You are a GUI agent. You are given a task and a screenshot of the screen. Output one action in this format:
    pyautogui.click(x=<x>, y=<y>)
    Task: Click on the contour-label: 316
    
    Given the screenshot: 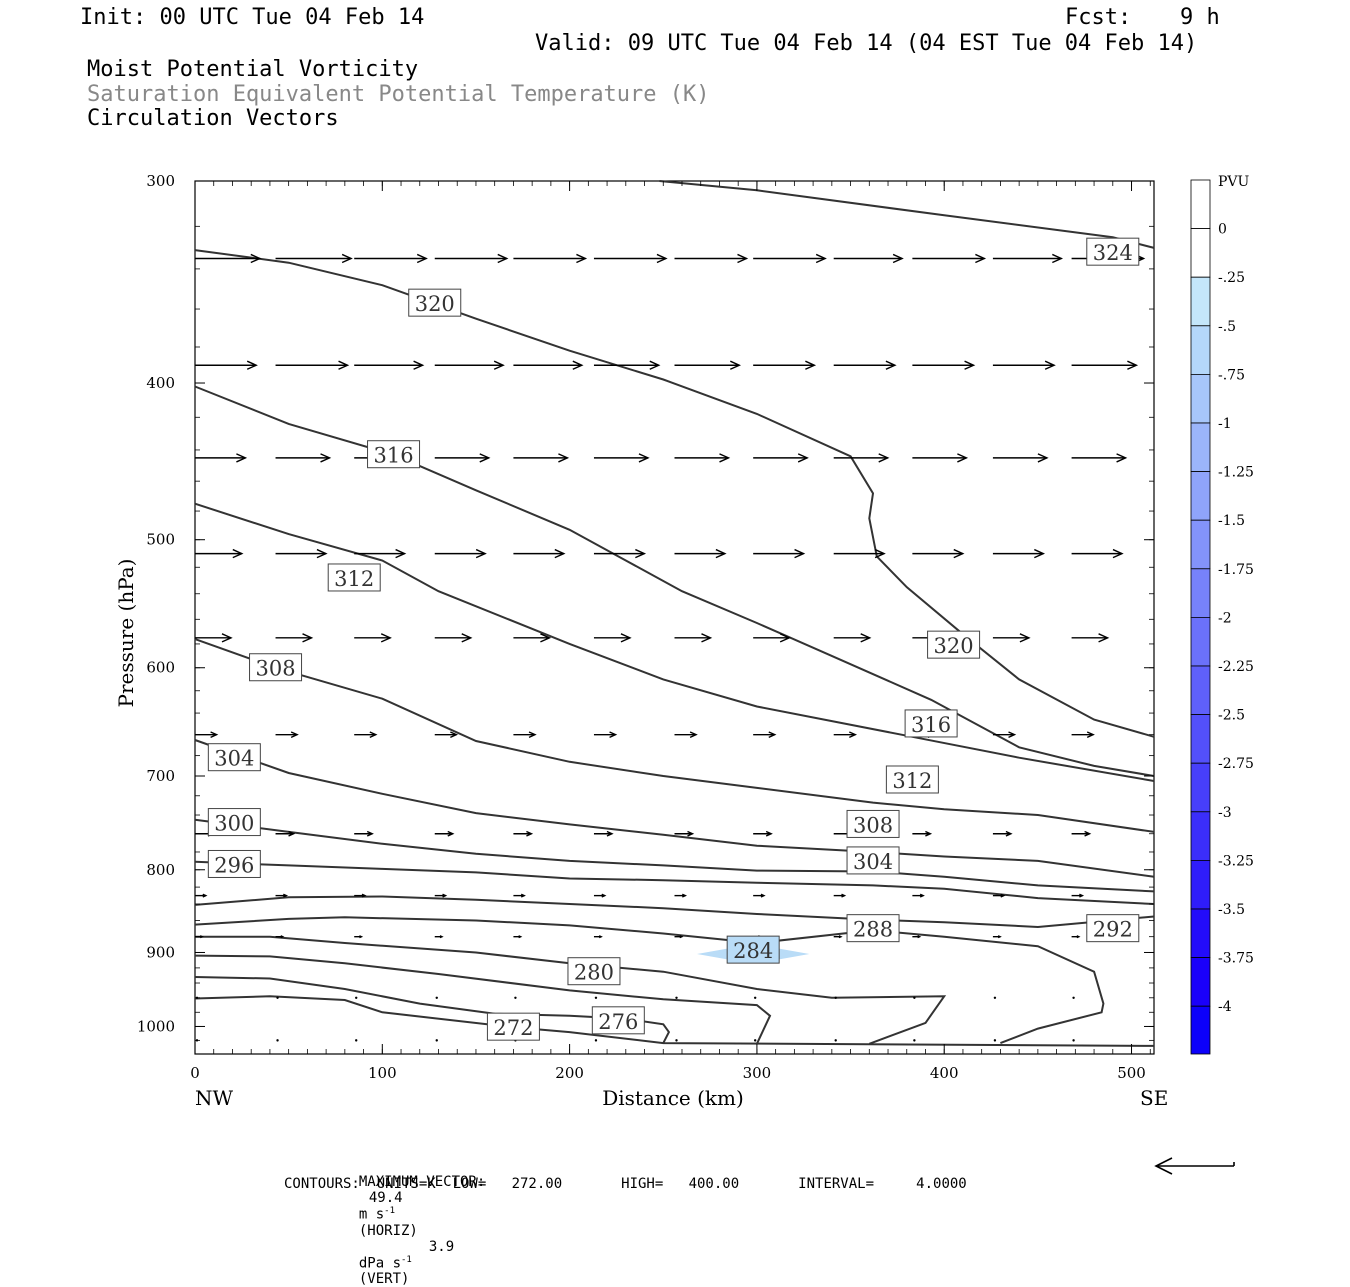 What is the action you would take?
    pyautogui.click(x=393, y=456)
    